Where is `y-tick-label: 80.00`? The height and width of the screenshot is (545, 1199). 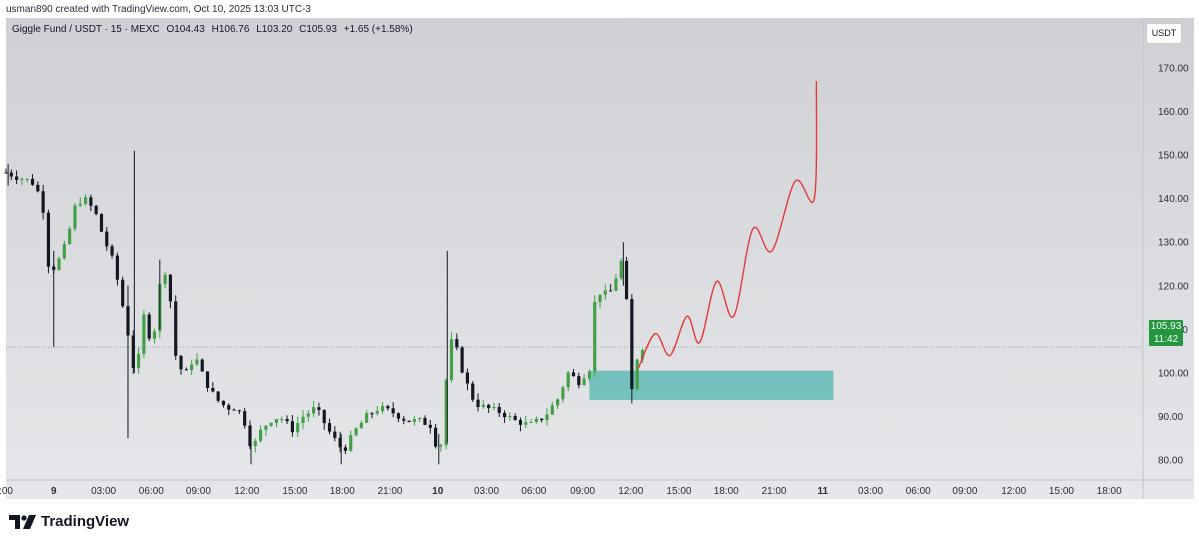 y-tick-label: 80.00 is located at coordinates (1170, 461).